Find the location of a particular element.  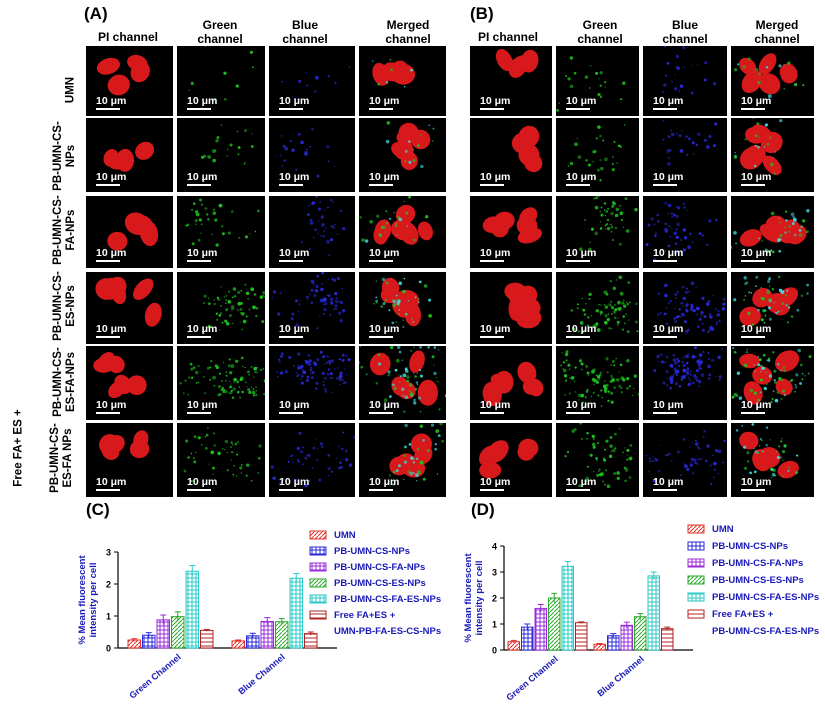

legend-label: PB-UMN-CS-FA-ES-NPs is located at coordinates (765, 597).